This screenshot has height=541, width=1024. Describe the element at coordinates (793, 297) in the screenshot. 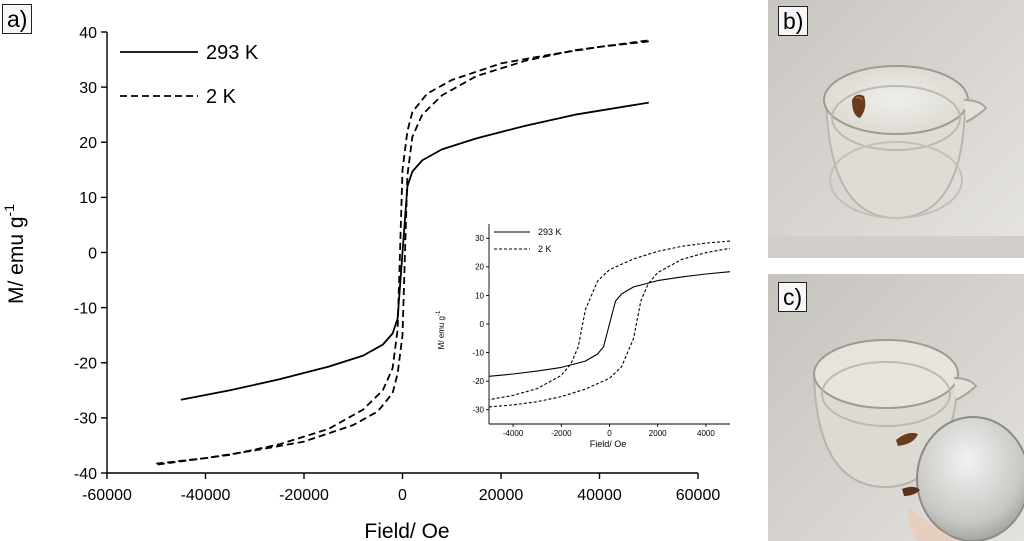

I see `panel-label-c: c)` at that location.